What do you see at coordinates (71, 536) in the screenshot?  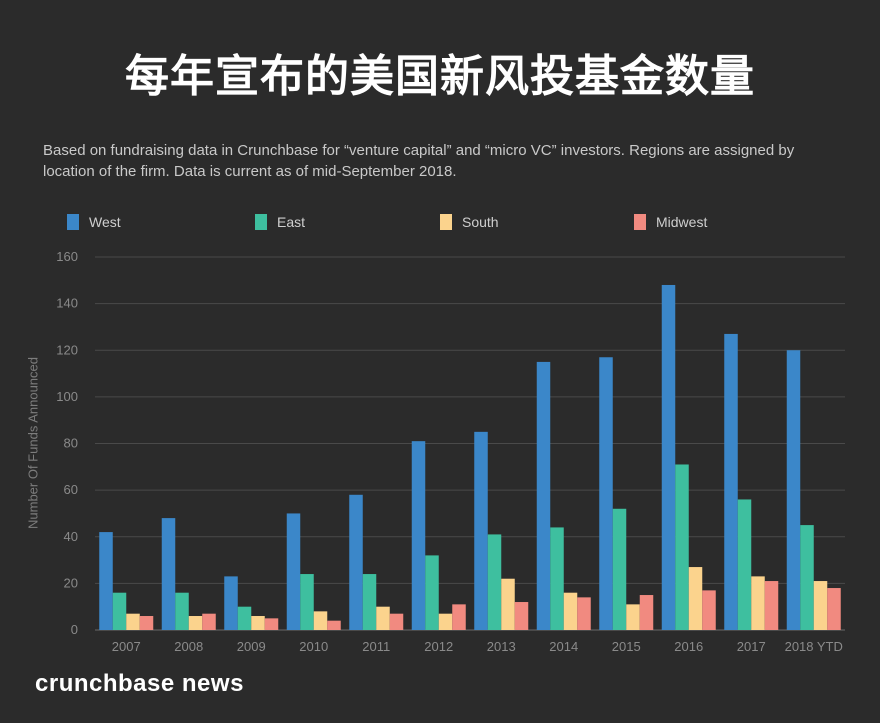 I see `y-tick-label: 40` at bounding box center [71, 536].